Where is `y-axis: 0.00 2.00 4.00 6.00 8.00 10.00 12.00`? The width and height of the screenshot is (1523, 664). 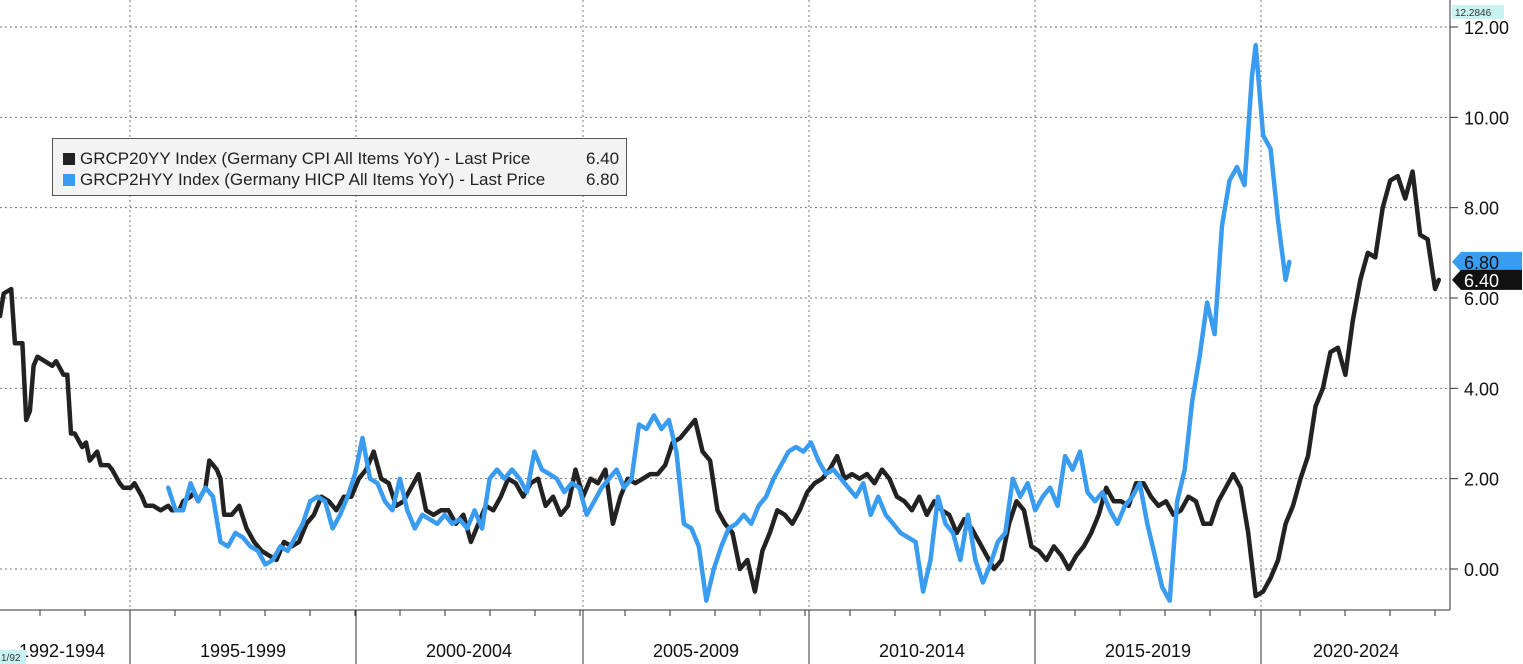
y-axis: 0.00 2.00 4.00 6.00 8.00 10.00 12.00 is located at coordinates (1479, 305).